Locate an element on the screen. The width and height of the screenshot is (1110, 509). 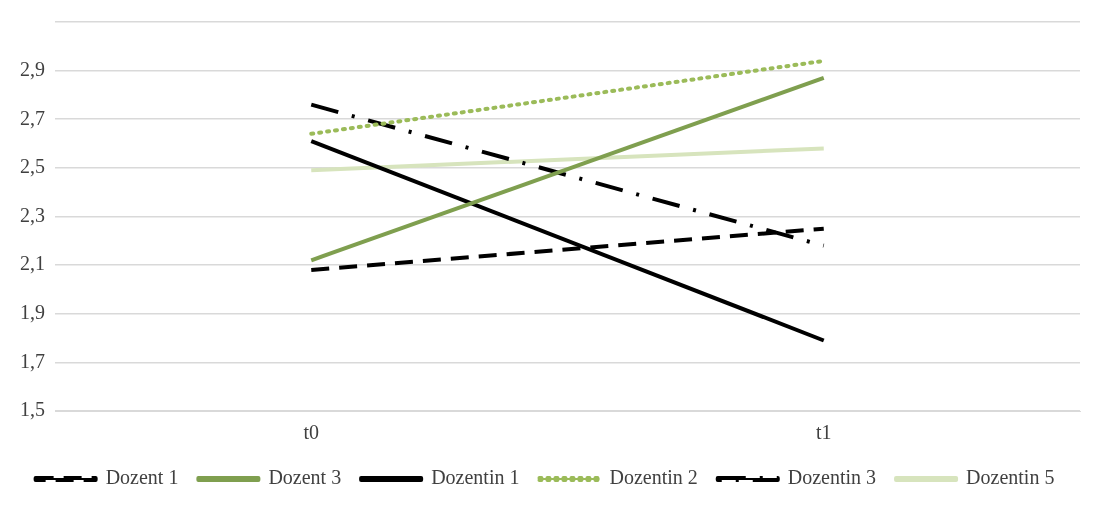
legend-label: Dozentin 1 is located at coordinates (475, 477).